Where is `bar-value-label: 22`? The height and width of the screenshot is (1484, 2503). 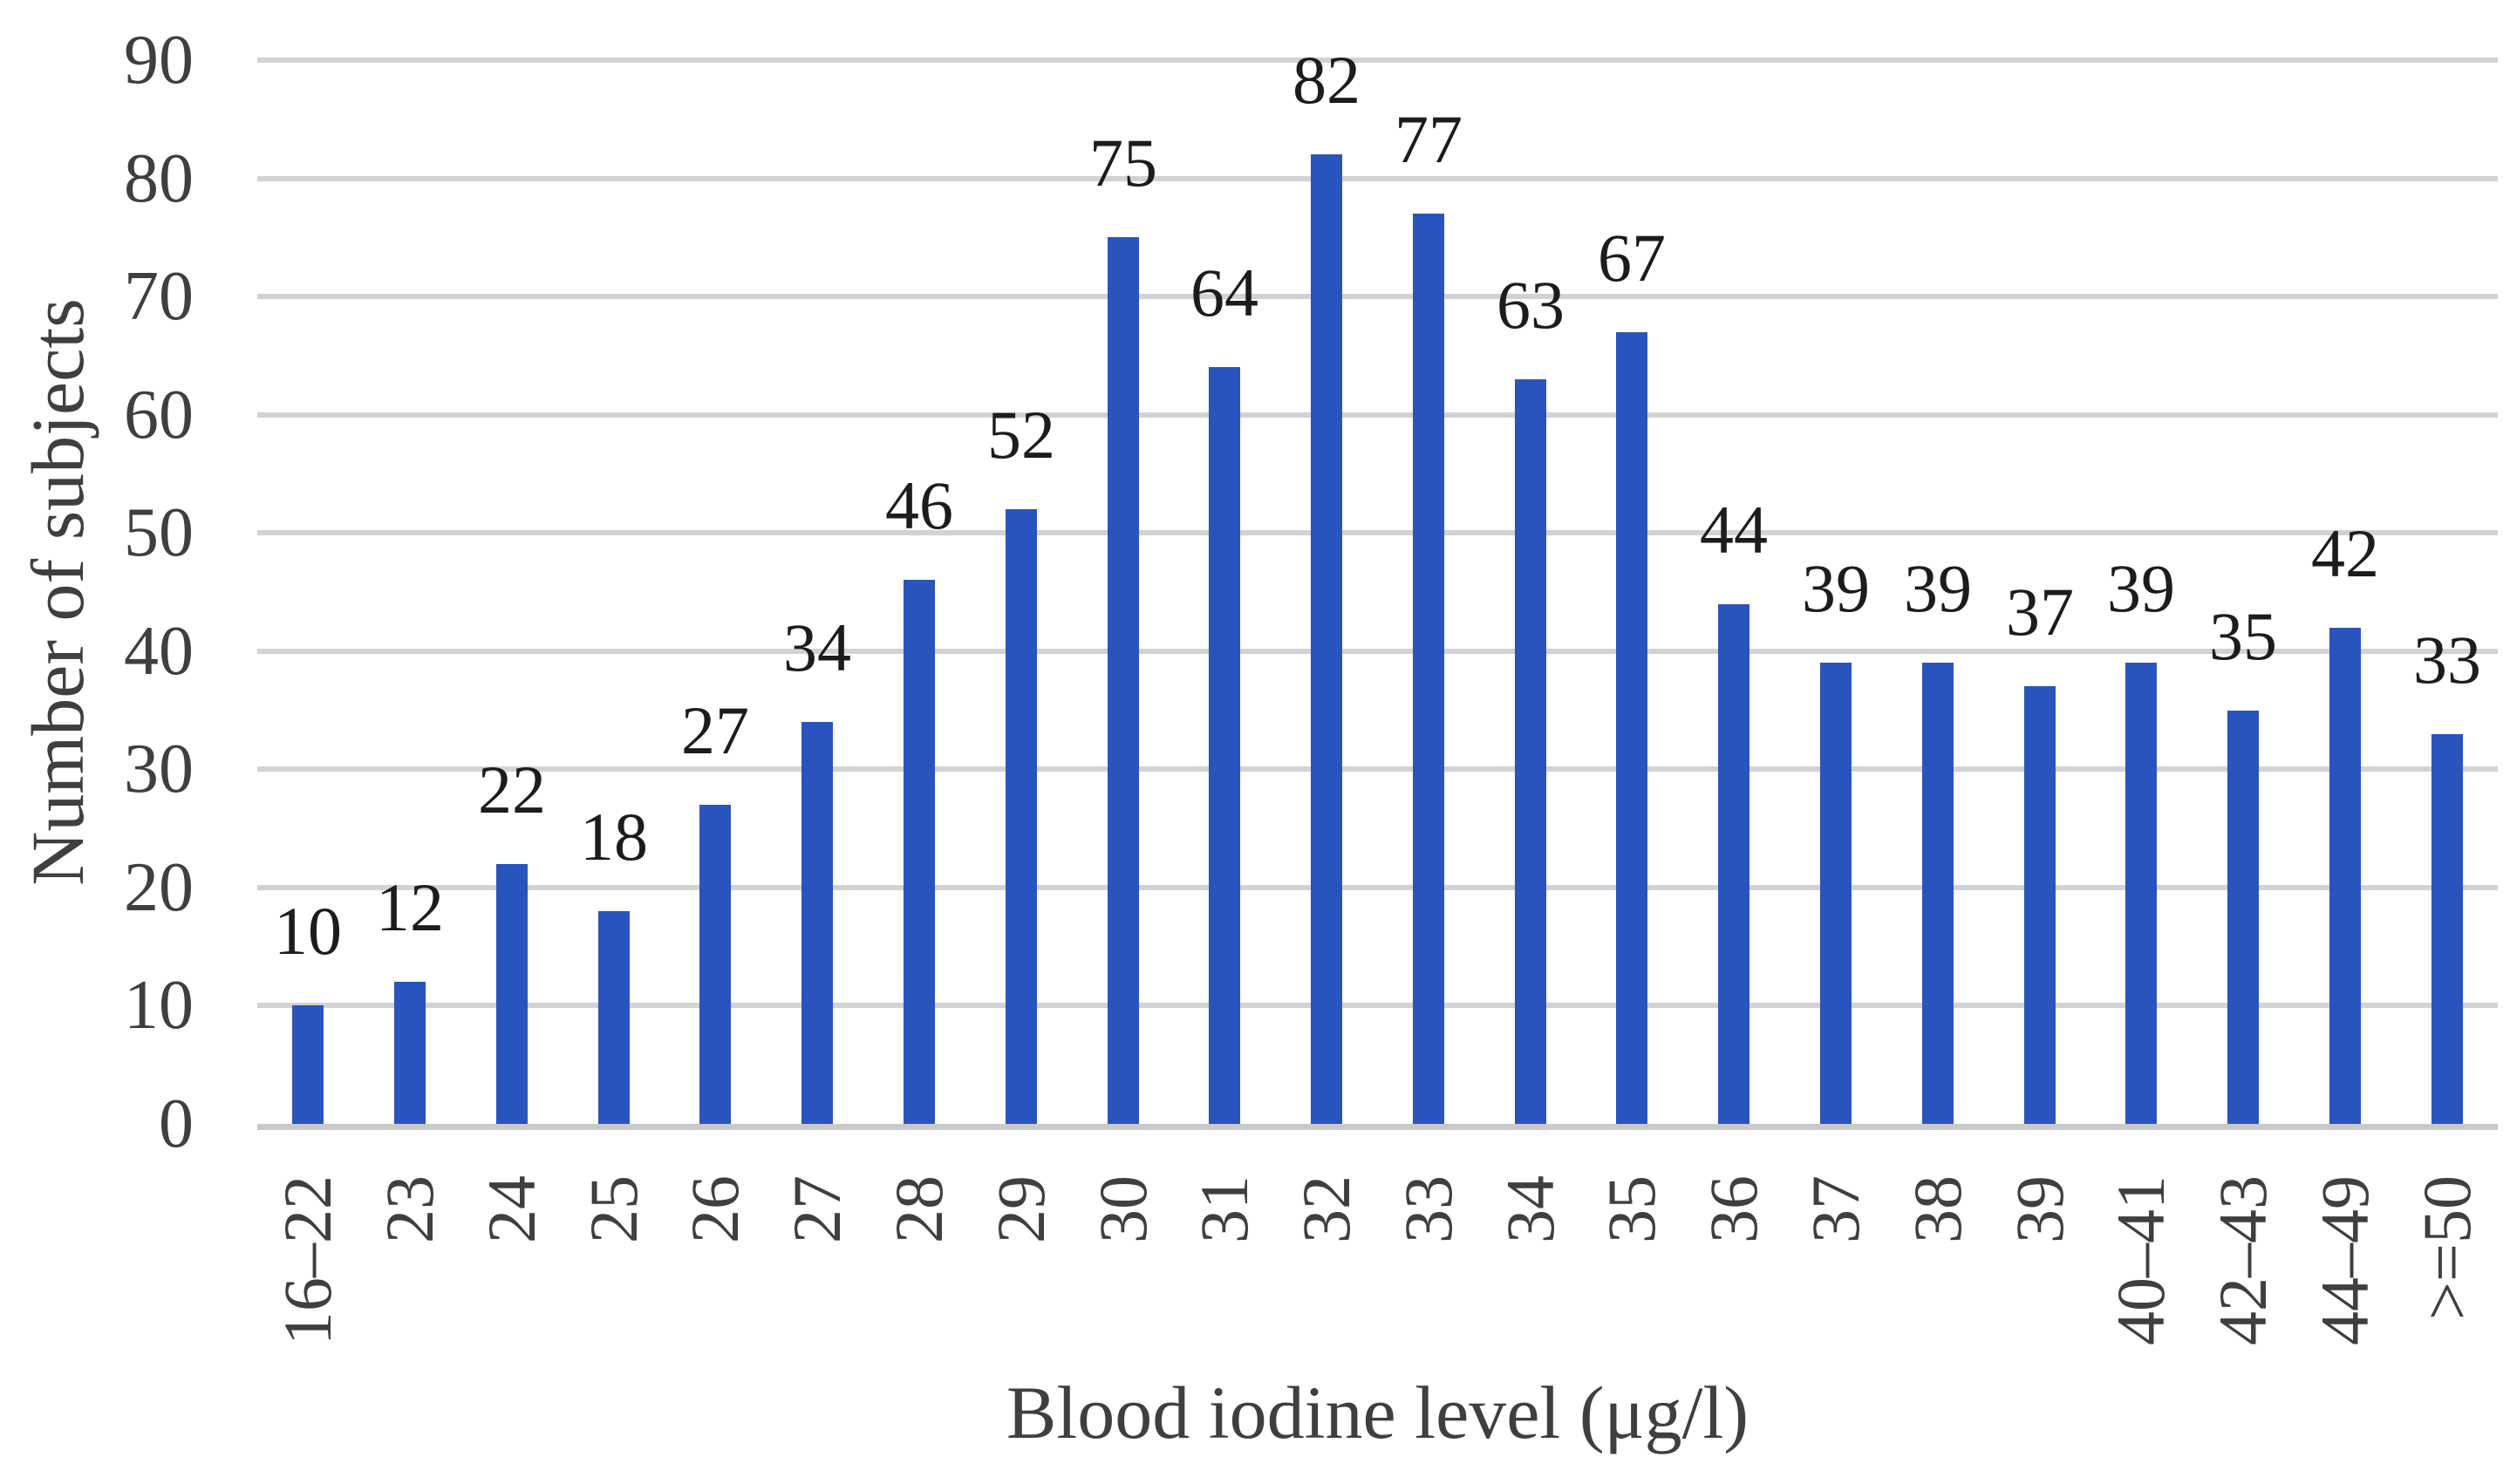
bar-value-label: 22 is located at coordinates (512, 789).